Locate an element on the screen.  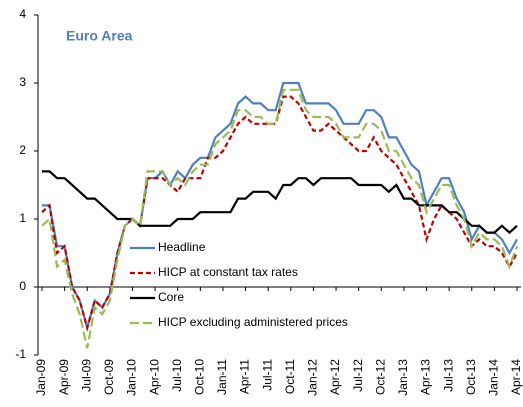
x-tick-label: Apr-09 is located at coordinates (64, 377).